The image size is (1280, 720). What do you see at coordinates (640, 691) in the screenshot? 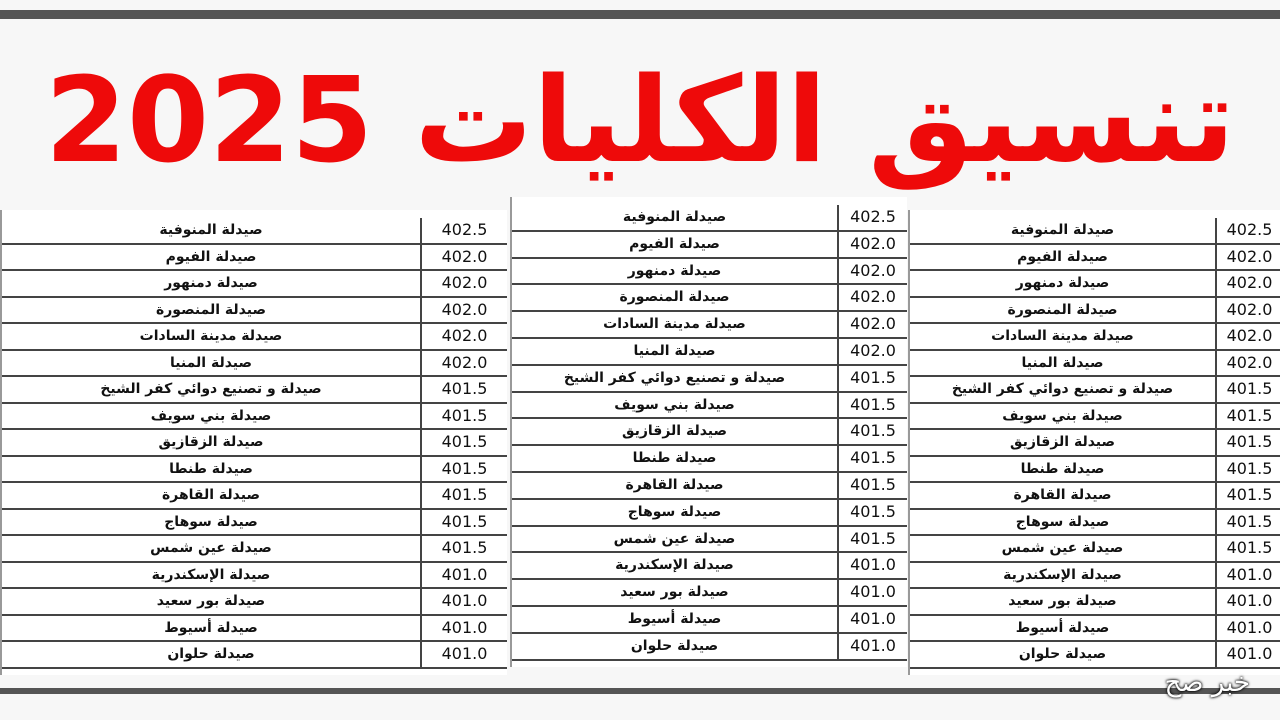
I see `bottom-border` at bounding box center [640, 691].